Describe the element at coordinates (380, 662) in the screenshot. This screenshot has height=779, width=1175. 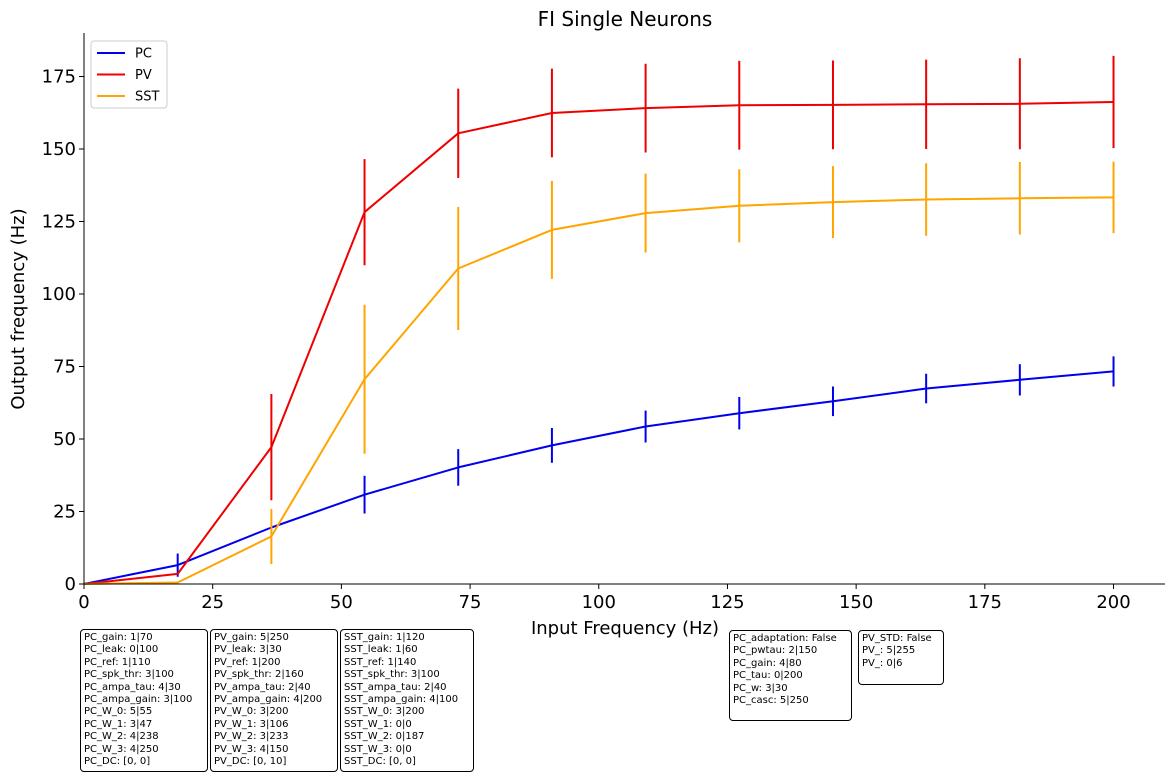
I see `param-line: SST_ref: 1|140` at that location.